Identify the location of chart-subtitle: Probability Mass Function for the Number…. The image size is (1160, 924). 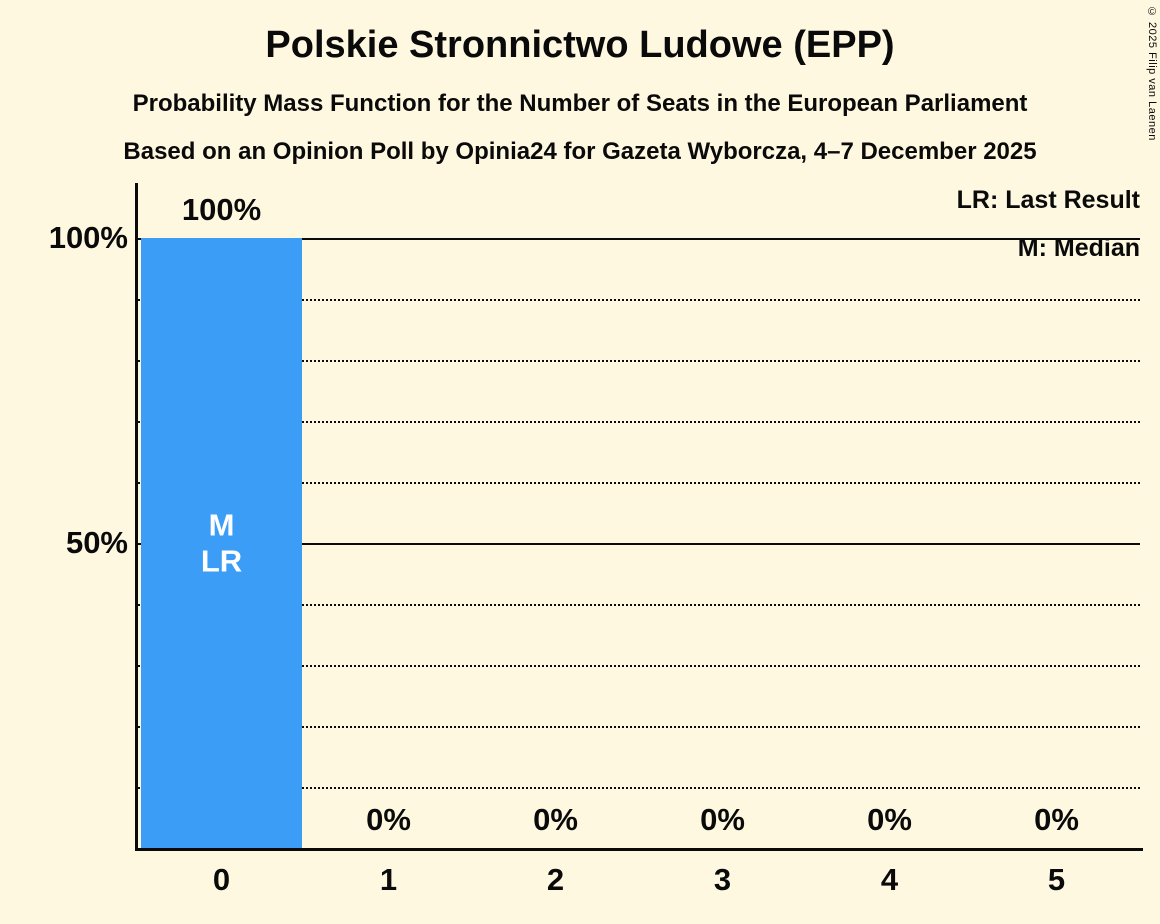
(580, 103).